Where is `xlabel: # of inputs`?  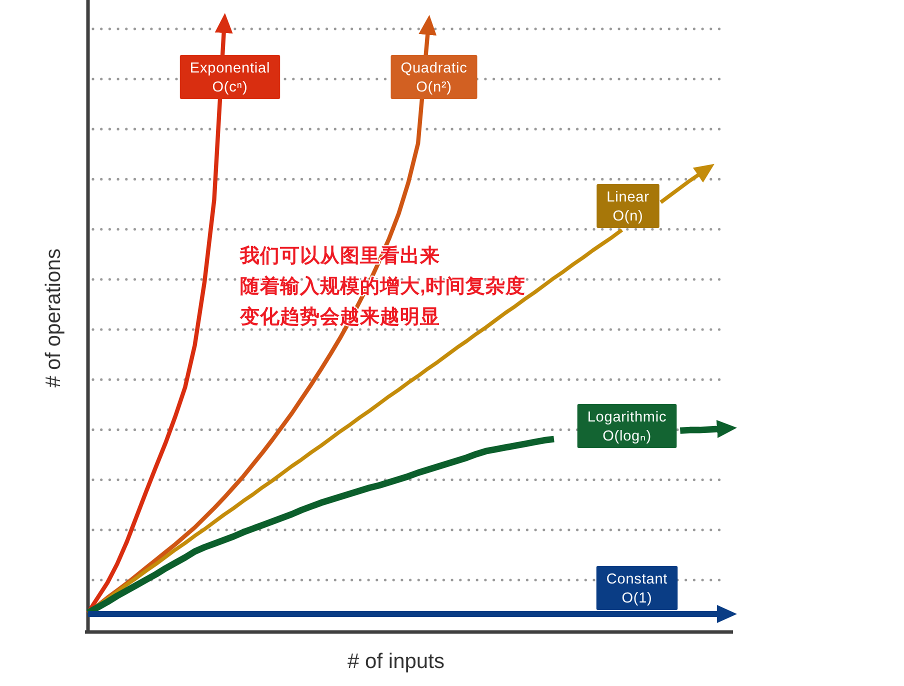 xlabel: # of inputs is located at coordinates (396, 661).